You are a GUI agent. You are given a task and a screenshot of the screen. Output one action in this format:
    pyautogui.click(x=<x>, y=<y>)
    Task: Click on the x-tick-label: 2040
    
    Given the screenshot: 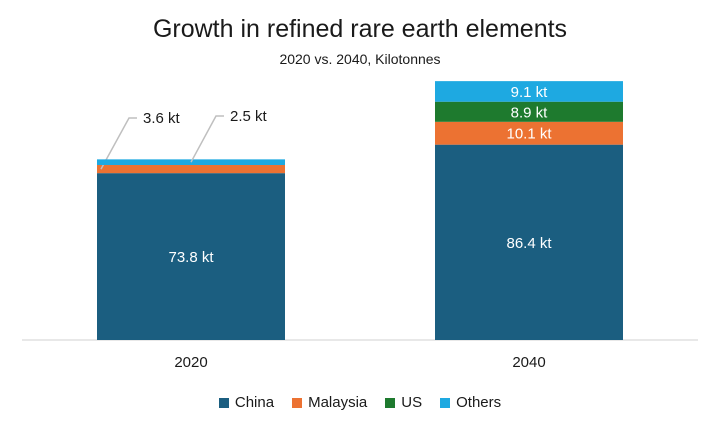 What is the action you would take?
    pyautogui.click(x=528, y=362)
    